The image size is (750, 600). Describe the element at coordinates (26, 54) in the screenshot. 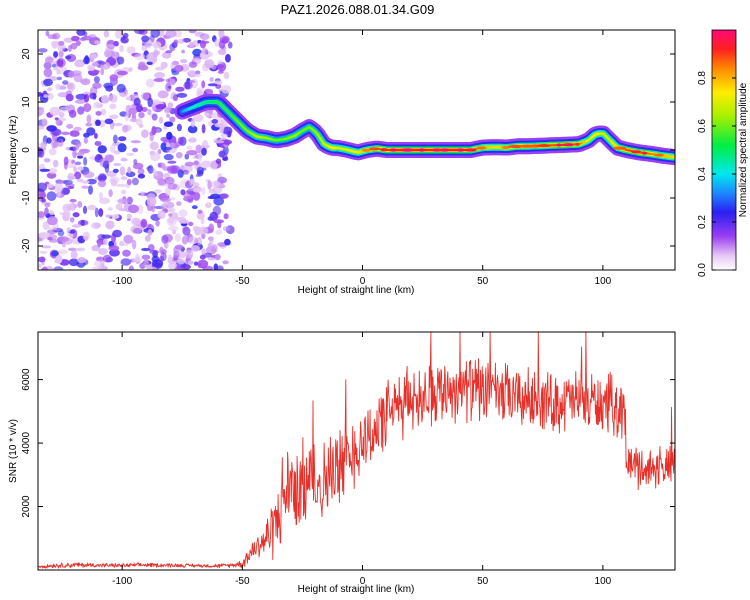

I see `y-tick-label: 20` at that location.